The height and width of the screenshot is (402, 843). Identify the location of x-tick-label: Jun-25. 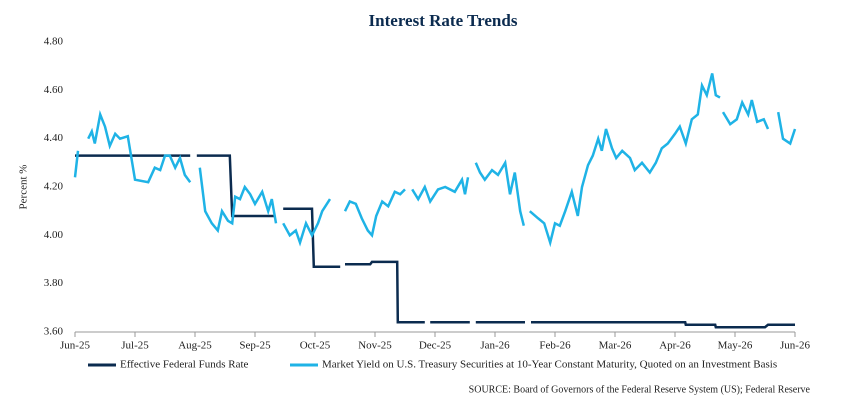
(75, 346).